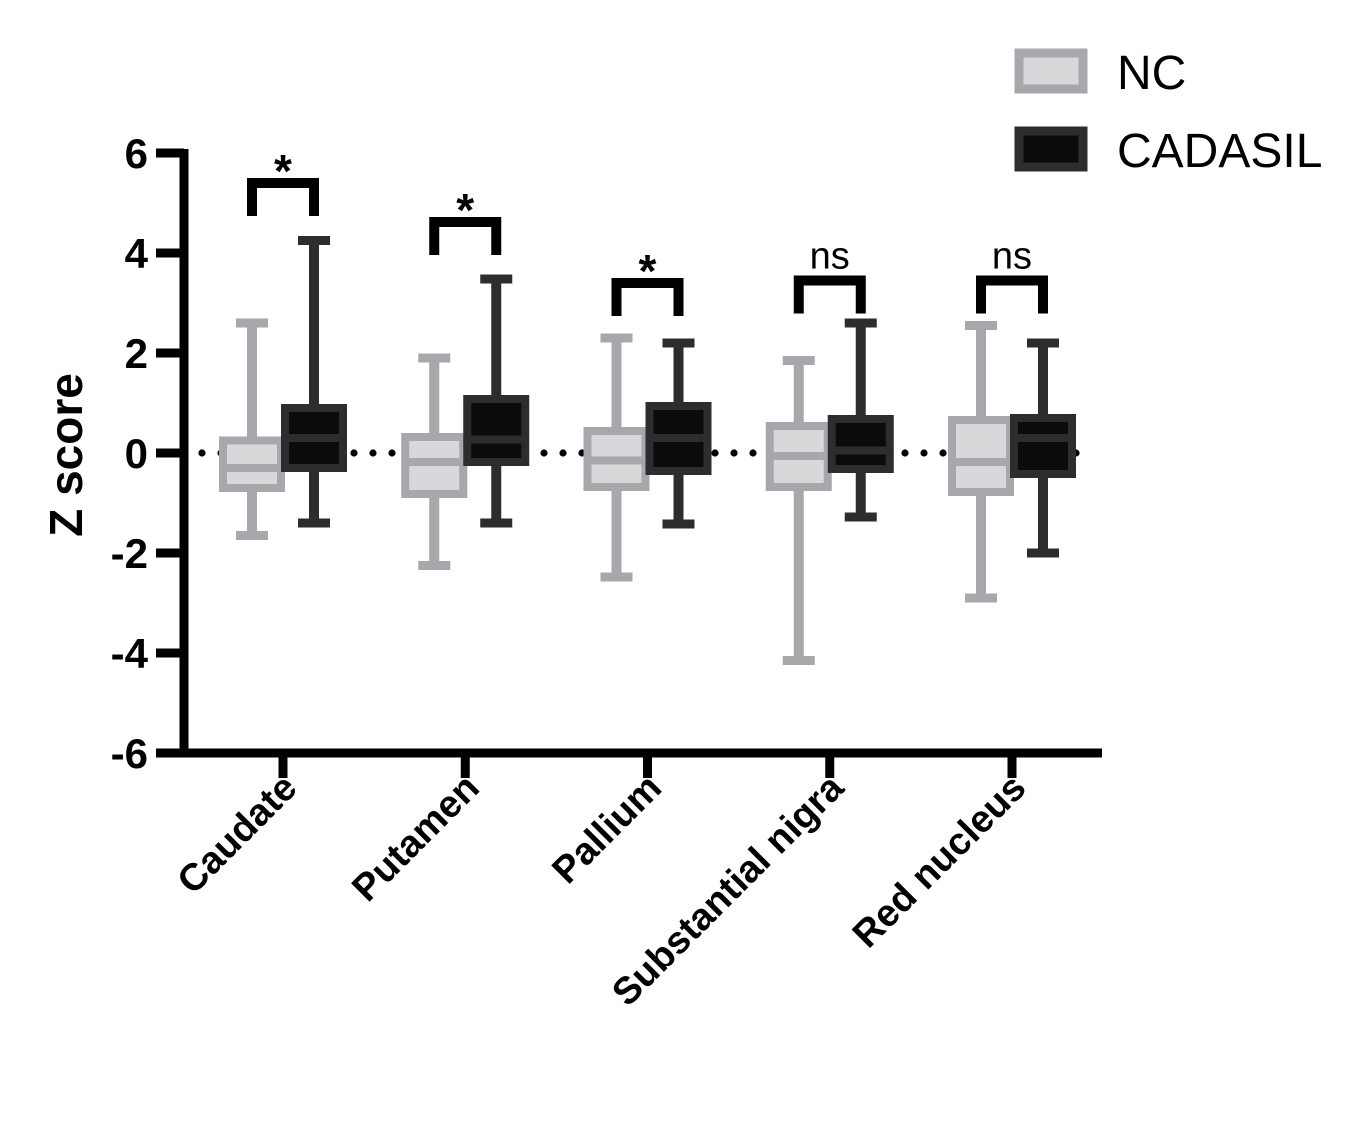  I want to click on box-cadasil-putamen, so click(496, 401).